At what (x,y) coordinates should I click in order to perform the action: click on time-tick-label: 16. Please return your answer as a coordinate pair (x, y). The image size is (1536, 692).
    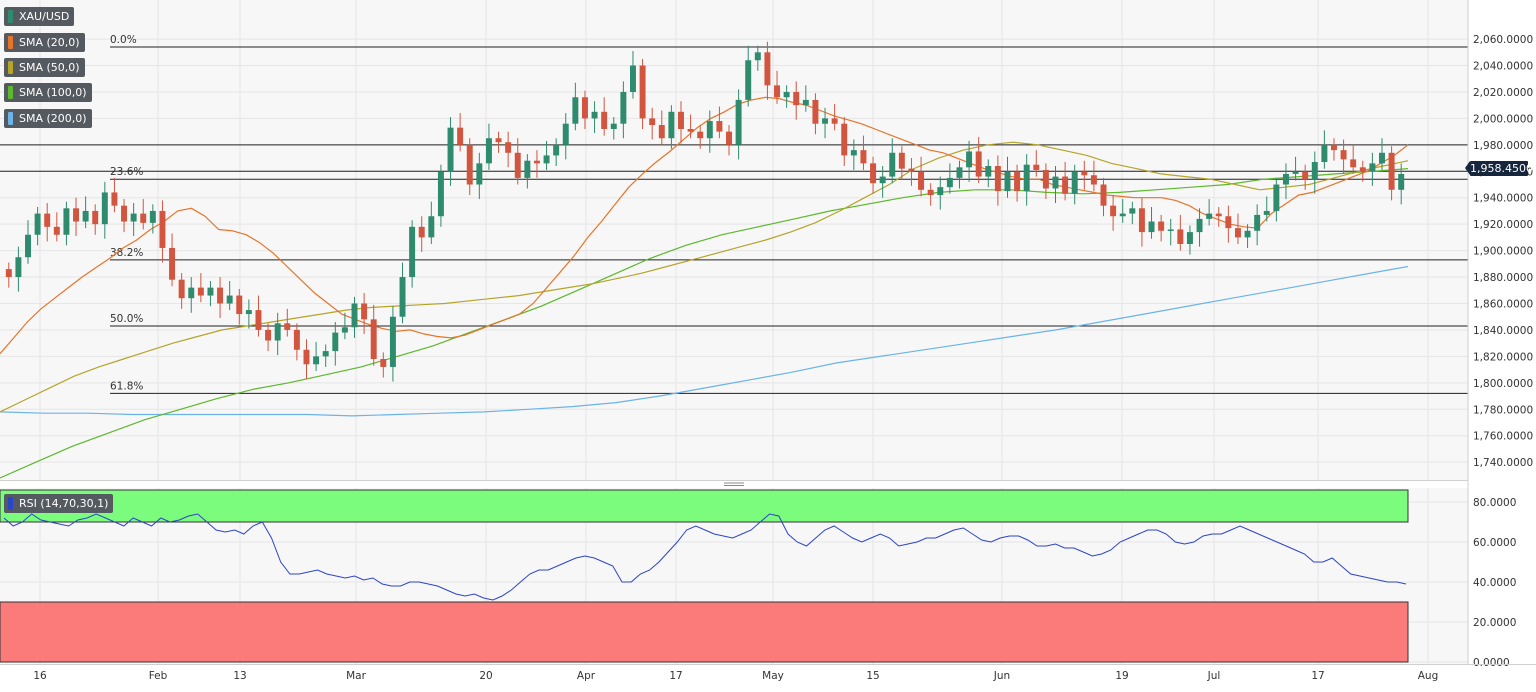
    Looking at the image, I should click on (40, 676).